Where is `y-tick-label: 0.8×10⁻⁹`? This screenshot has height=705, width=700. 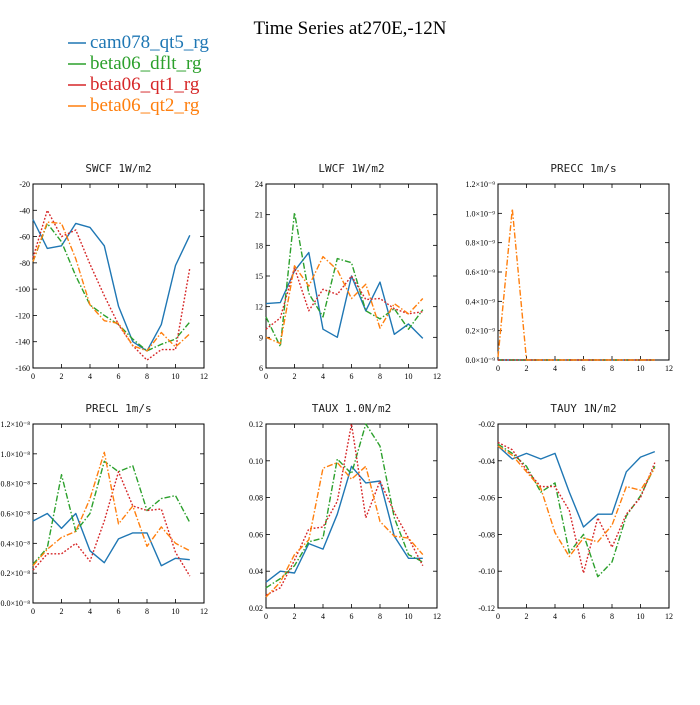 y-tick-label: 0.8×10⁻⁹ is located at coordinates (480, 243).